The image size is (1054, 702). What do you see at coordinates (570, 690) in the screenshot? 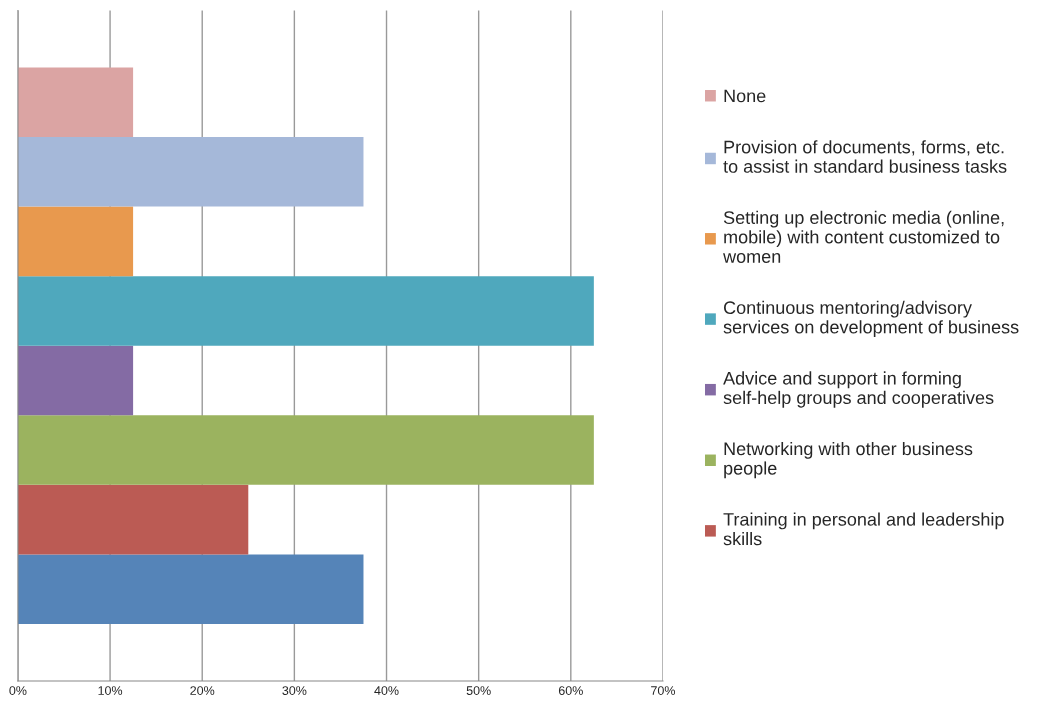
I see `x-tick-label: 60%` at bounding box center [570, 690].